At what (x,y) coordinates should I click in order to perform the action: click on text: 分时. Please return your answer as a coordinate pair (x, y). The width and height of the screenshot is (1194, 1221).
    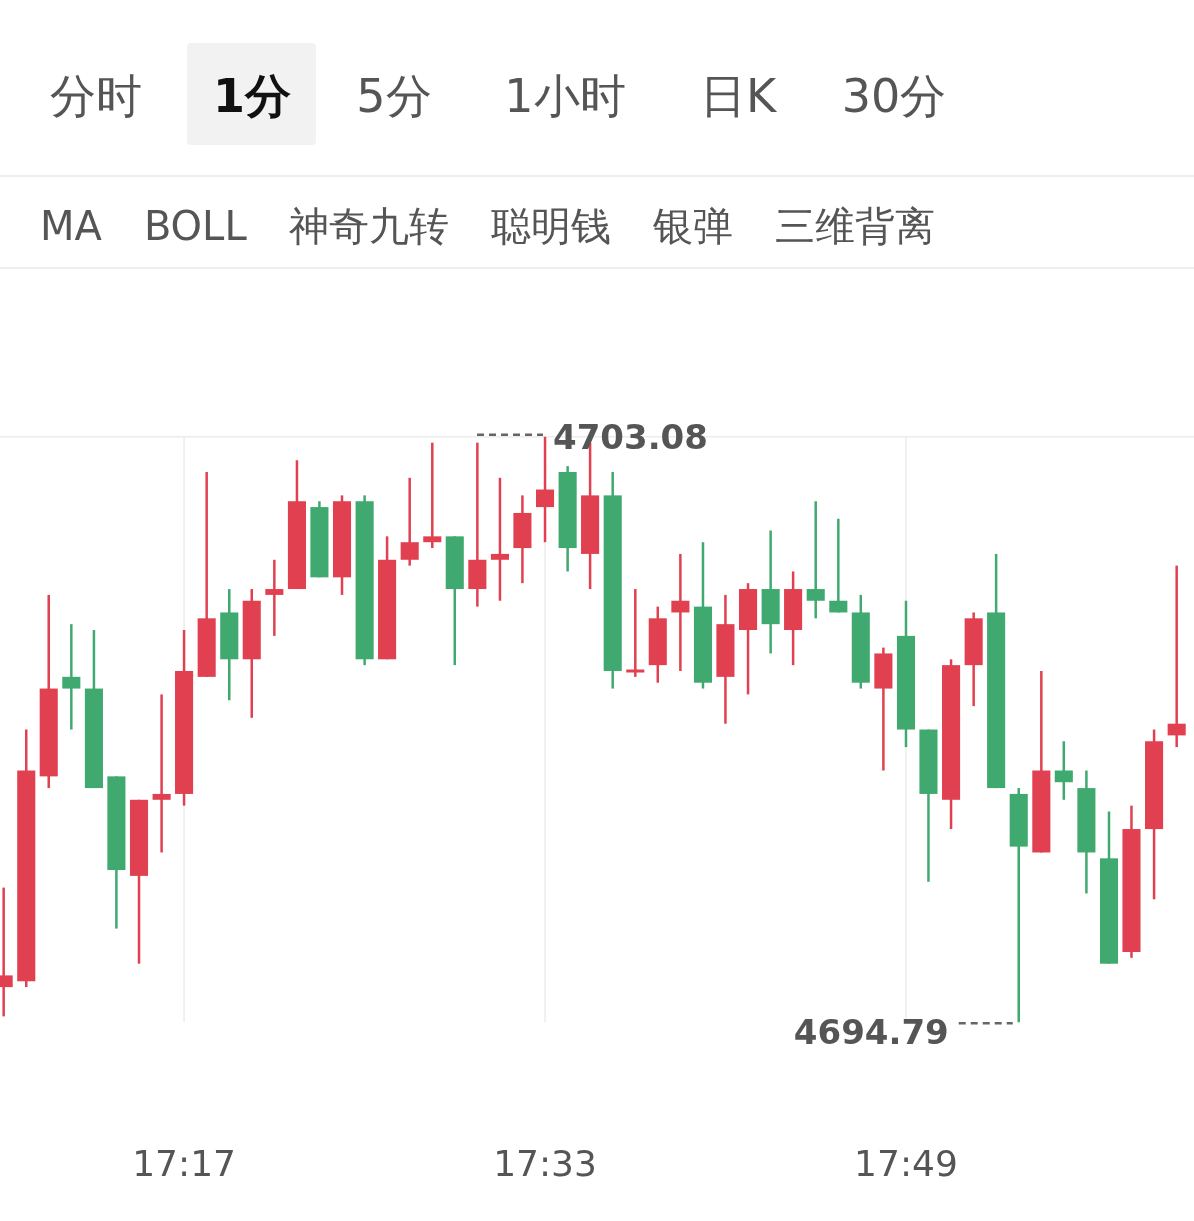
    Looking at the image, I should click on (96, 96).